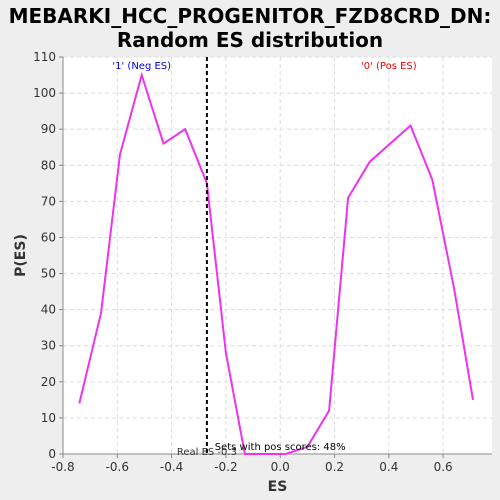 This screenshot has width=500, height=500. I want to click on real-es-label: Real ES -0.3, so click(207, 452).